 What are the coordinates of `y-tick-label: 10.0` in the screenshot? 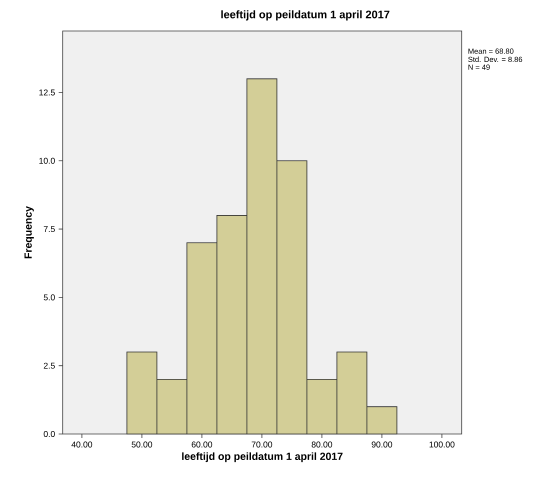 It's located at (47, 161).